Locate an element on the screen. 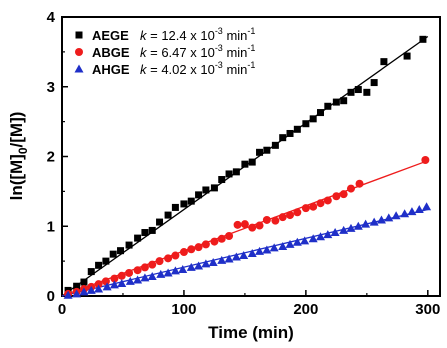  y-axis-label: ln([M]0/[M]) is located at coordinates (18, 156).